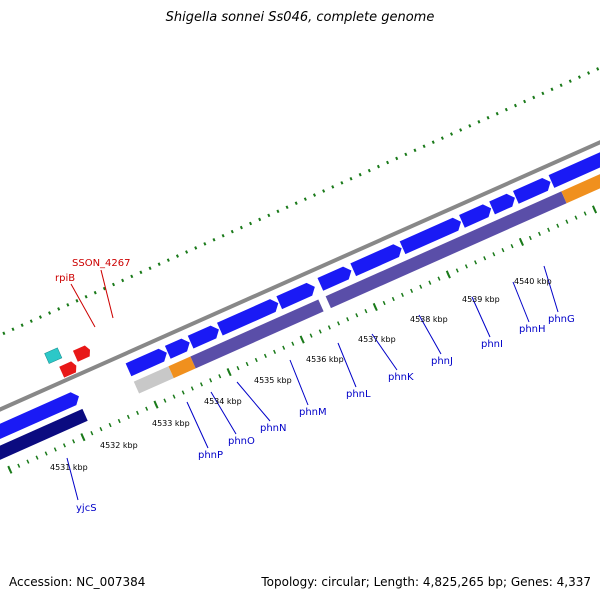 The width and height of the screenshot is (600, 600). I want to click on leader-rpiB, so click(83, 305).